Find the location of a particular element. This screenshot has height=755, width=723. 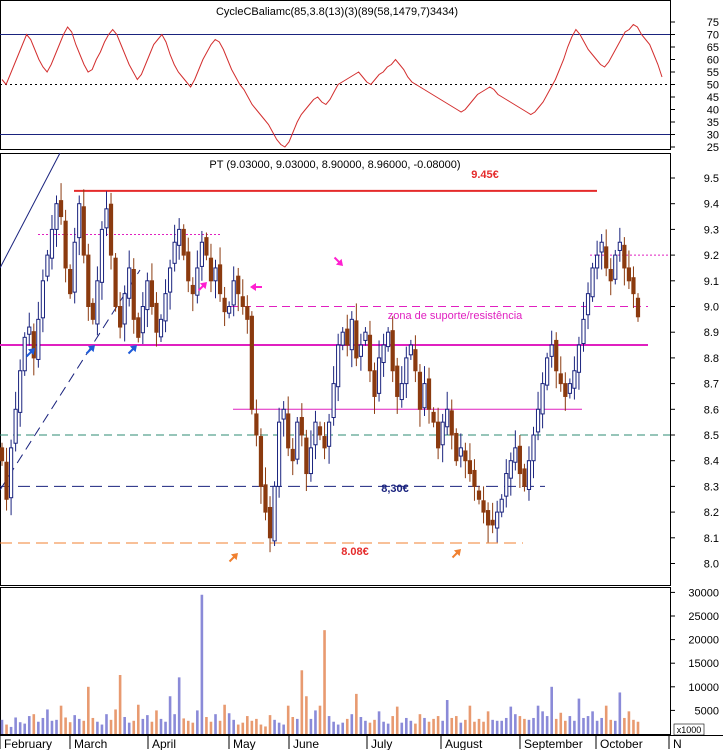

cycle-tick-label: 45 is located at coordinates (713, 98).